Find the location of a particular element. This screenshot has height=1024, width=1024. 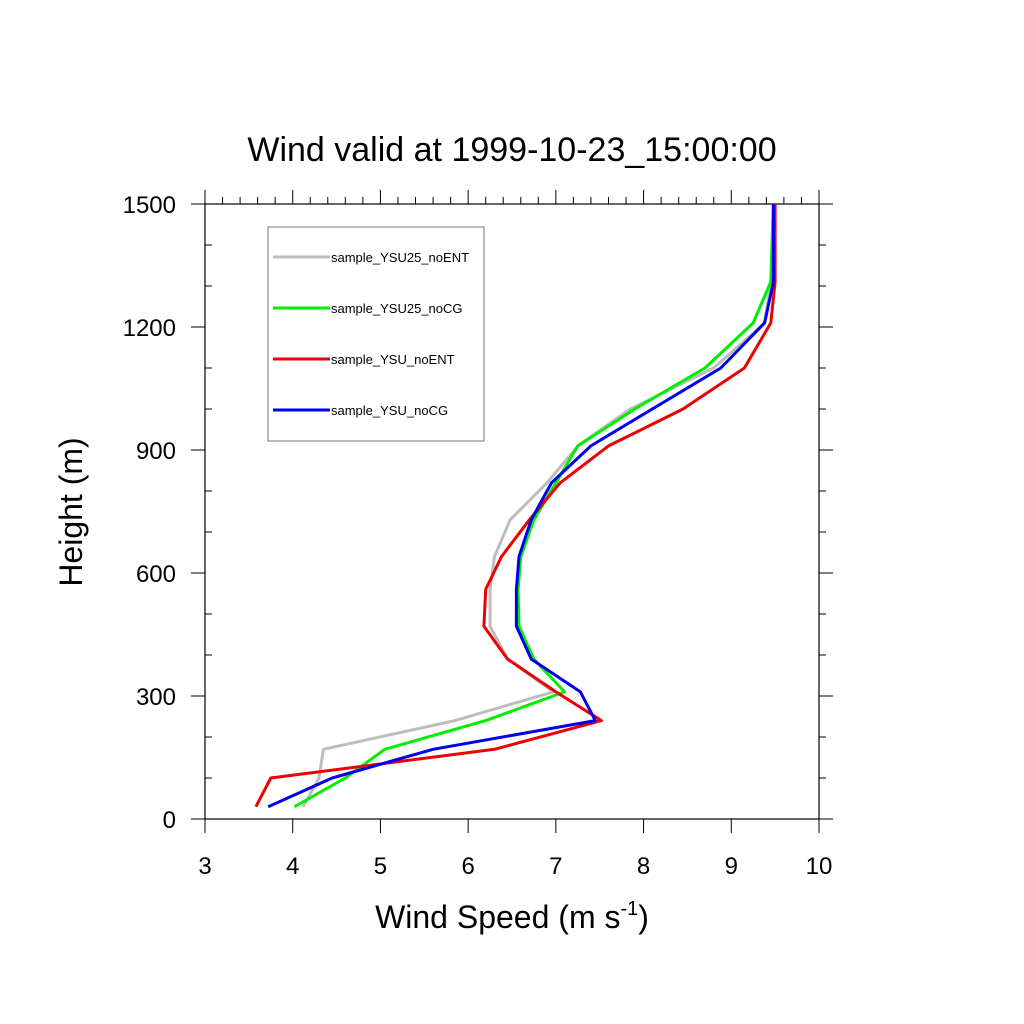

x-tick-label: 10 is located at coordinates (819, 866).